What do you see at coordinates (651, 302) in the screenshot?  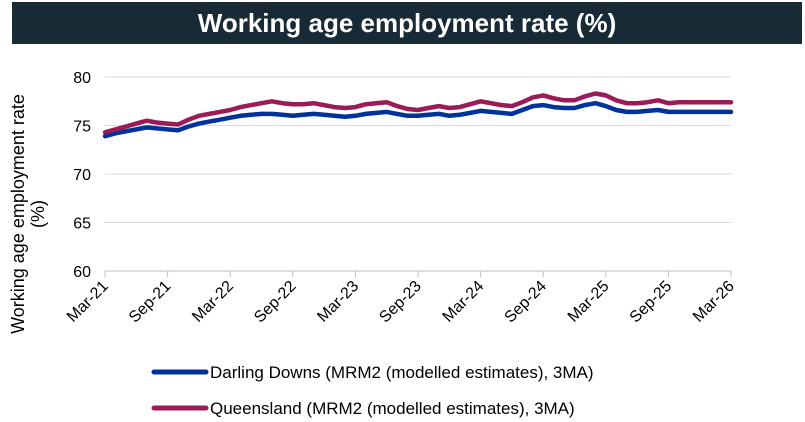 I see `x-tick-label: Sep-25` at bounding box center [651, 302].